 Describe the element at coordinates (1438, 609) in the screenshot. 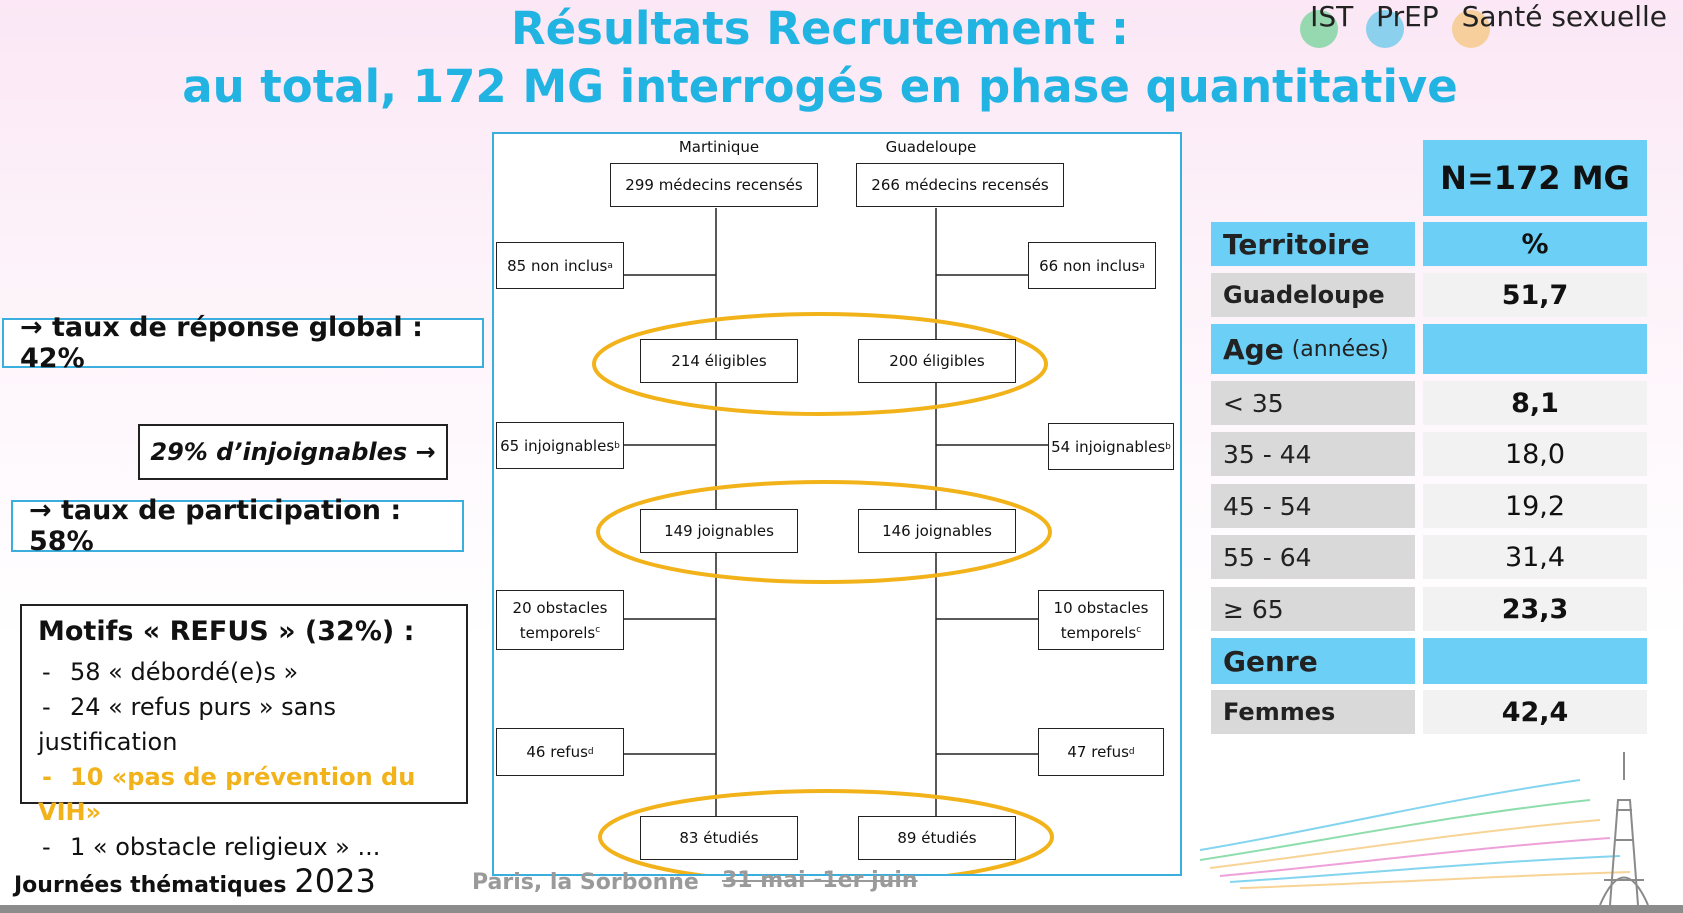

I see `table-row: ≥ 65 23,3` at that location.